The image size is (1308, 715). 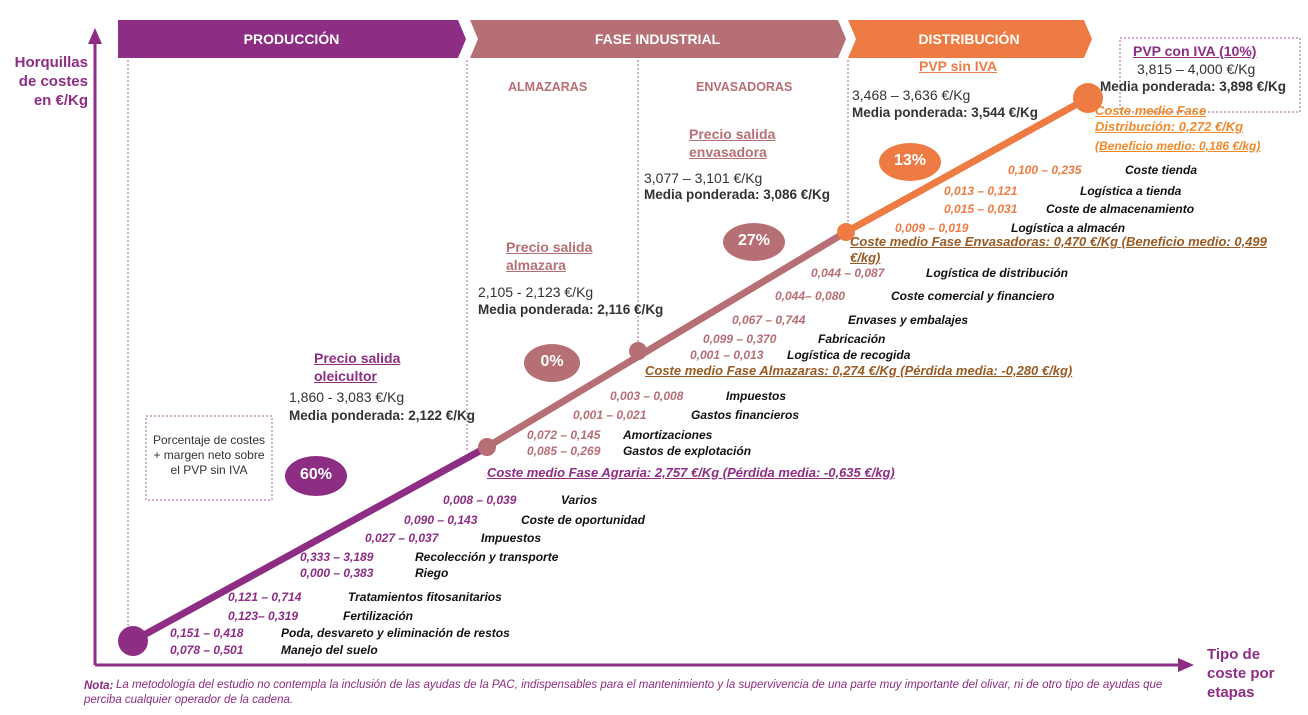 What do you see at coordinates (703, 178) in the screenshot?
I see `price-range: 3,077 – 3,101 €/Kg` at bounding box center [703, 178].